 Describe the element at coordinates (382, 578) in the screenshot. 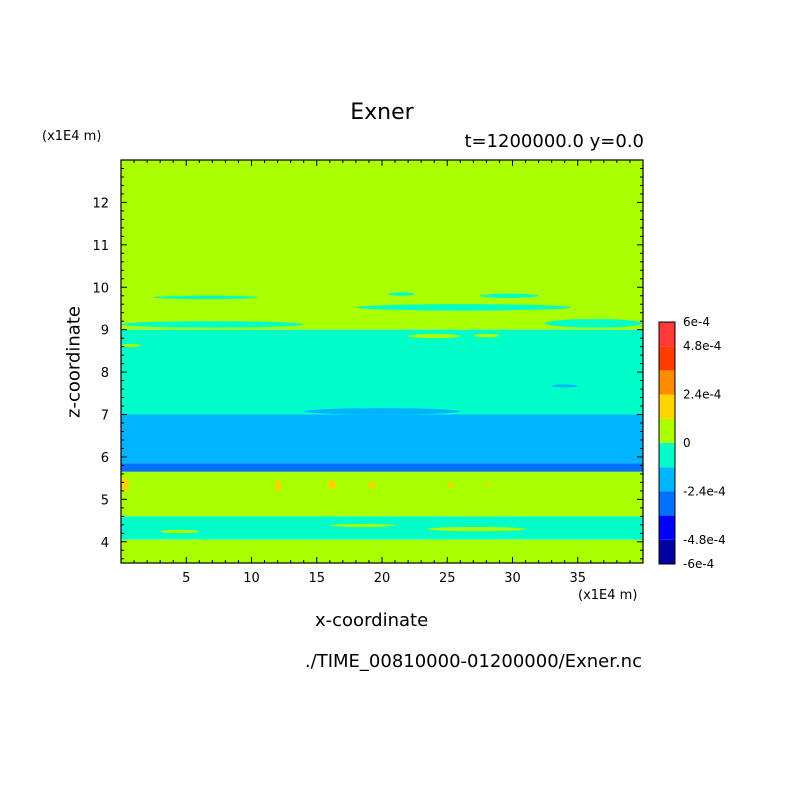

I see `x-tick-label: 20` at that location.